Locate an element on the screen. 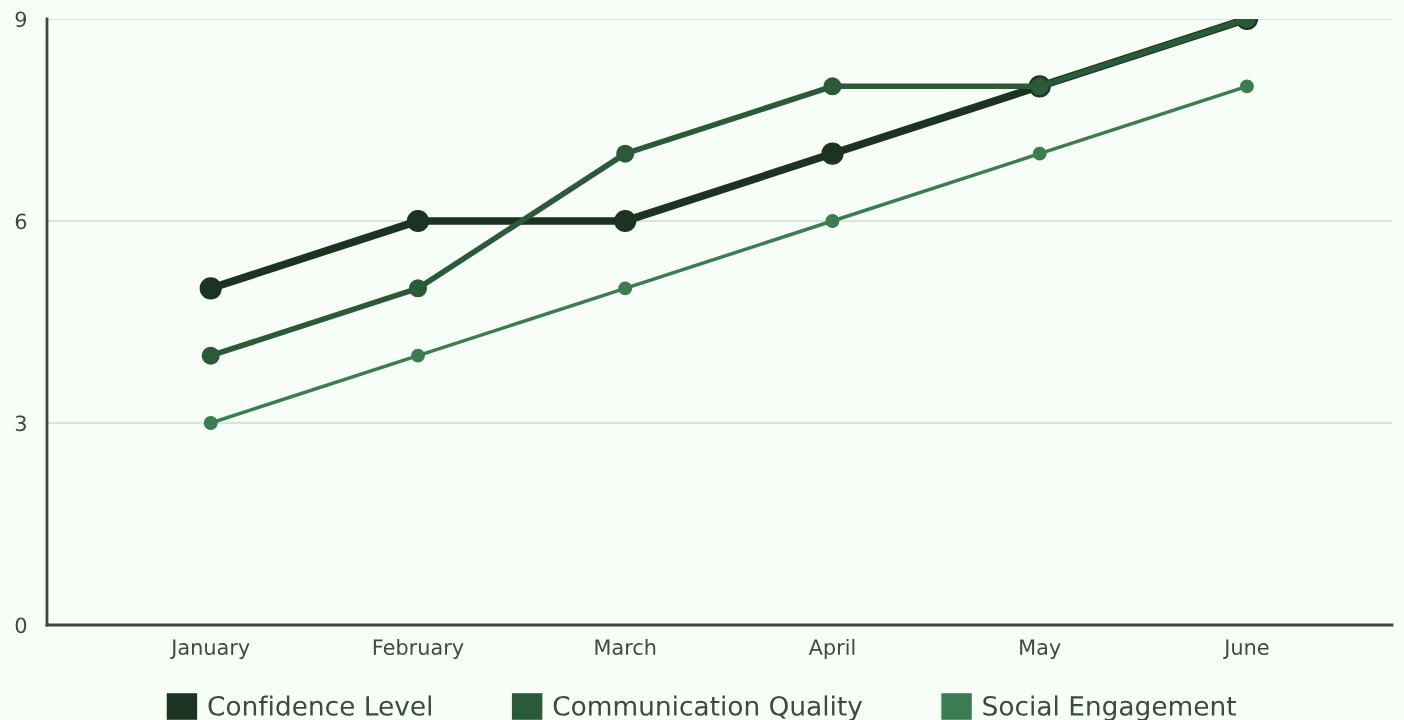  legend-label: Confidence Level is located at coordinates (319, 705).